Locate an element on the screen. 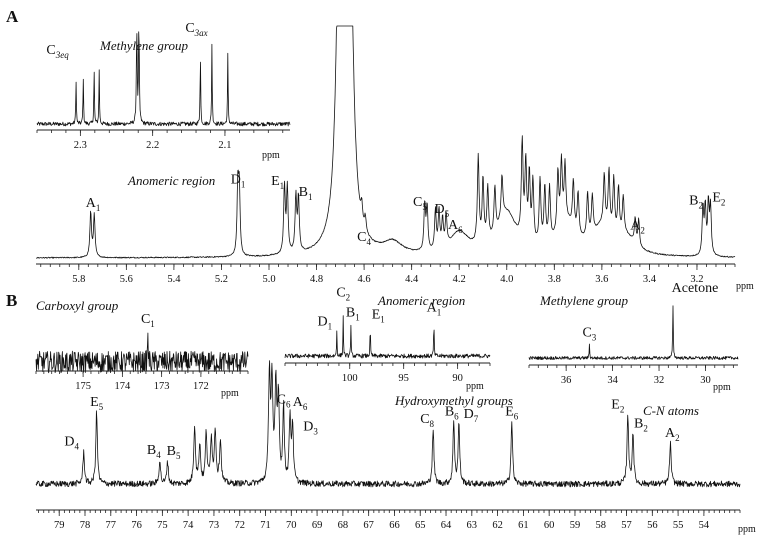  tick-label: 4.2 is located at coordinates (459, 279).